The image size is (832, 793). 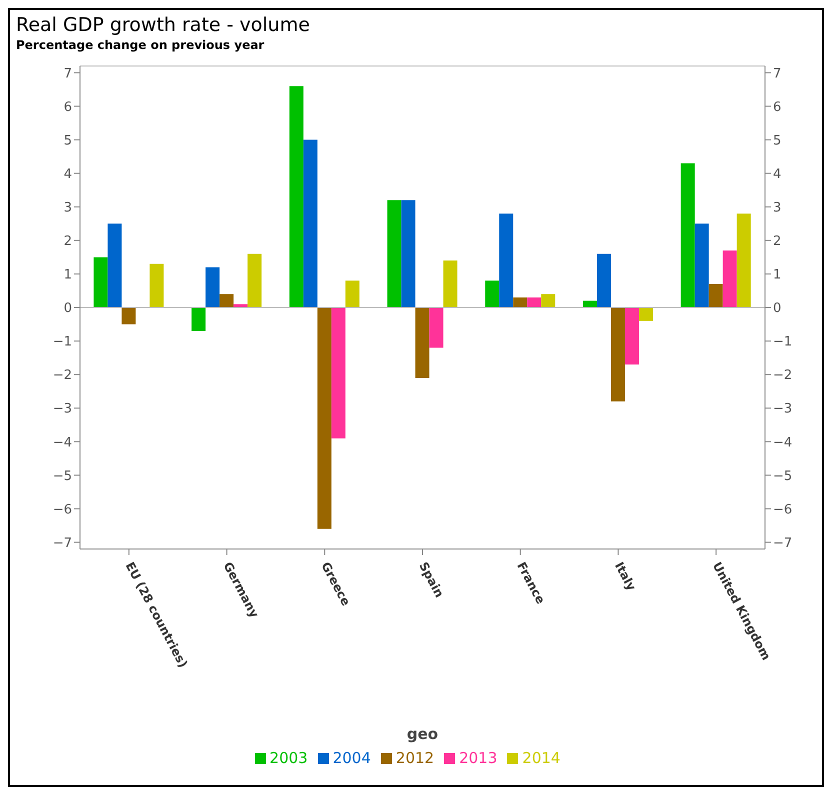 What do you see at coordinates (777, 107) in the screenshot?
I see `y2-tick-label: 6` at bounding box center [777, 107].